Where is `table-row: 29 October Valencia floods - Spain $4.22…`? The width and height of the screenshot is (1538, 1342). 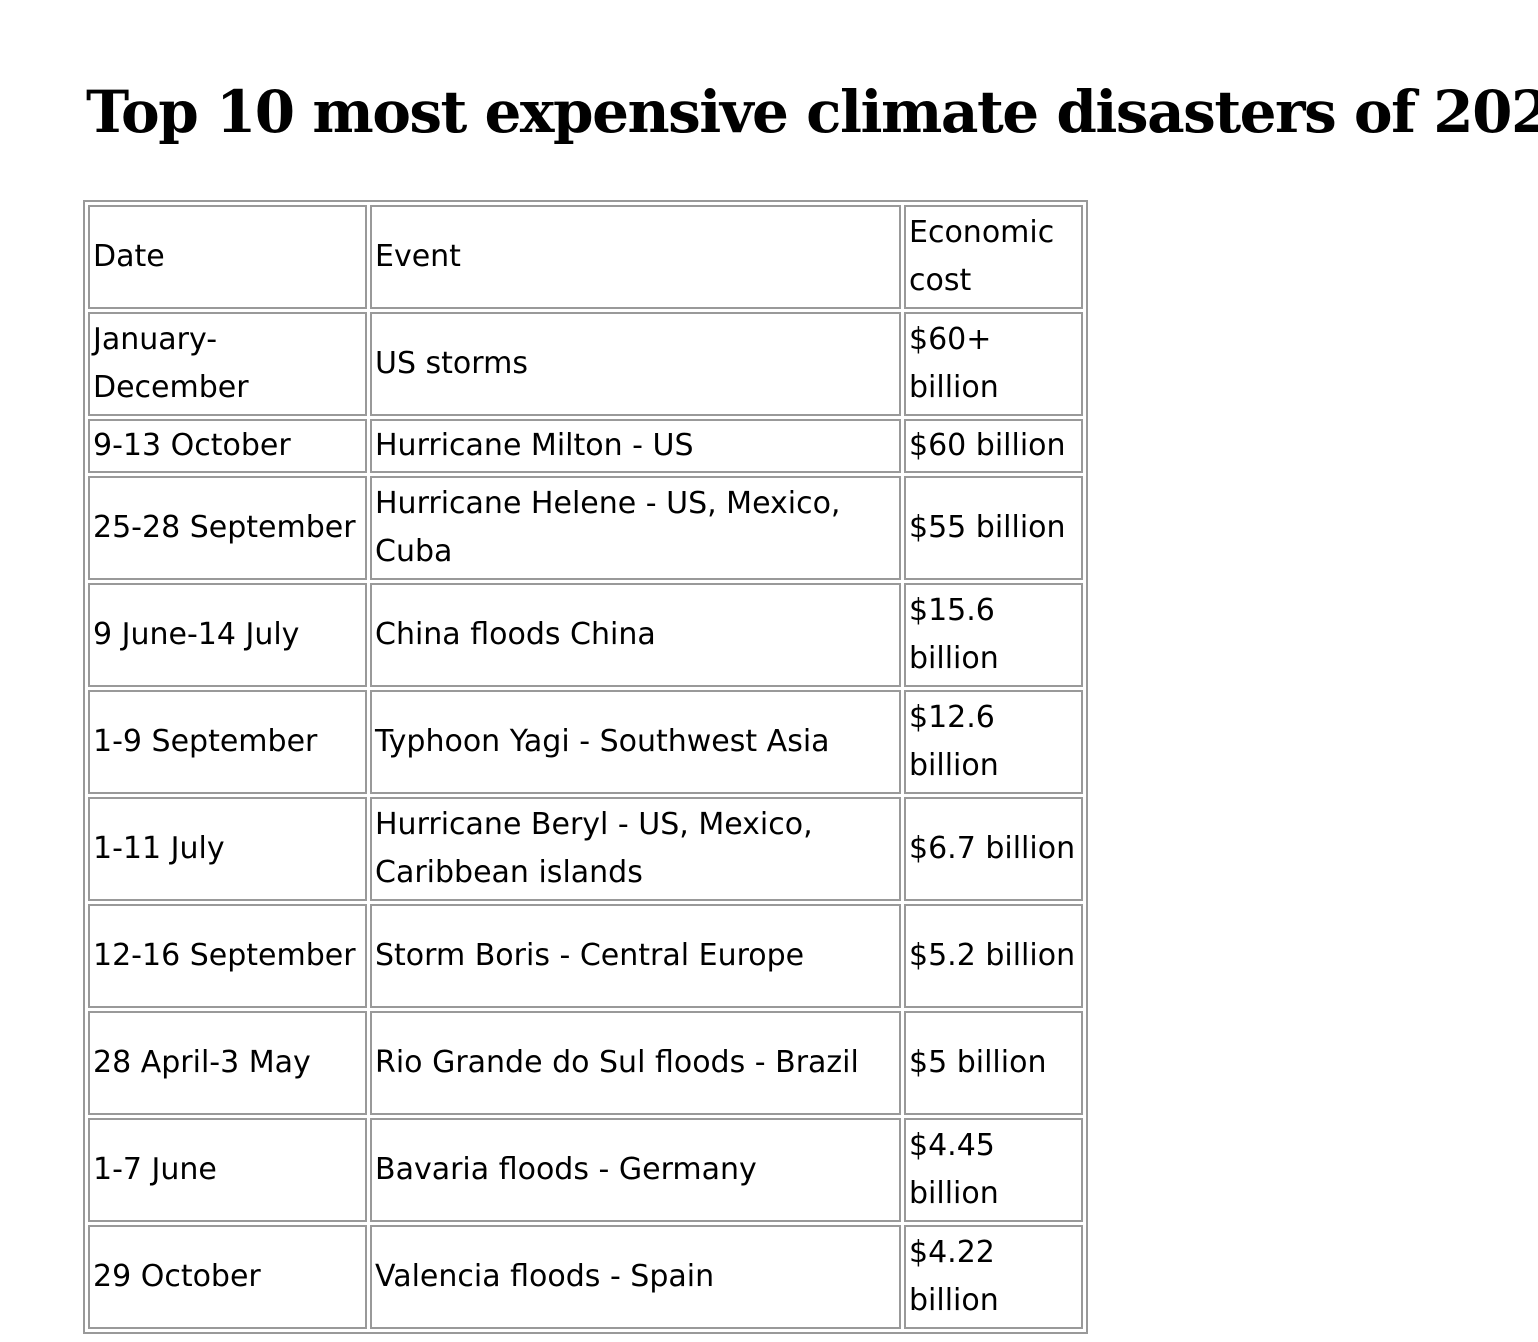
table-row: 29 October Valencia floods - Spain $4.22… is located at coordinates (585, 1277).